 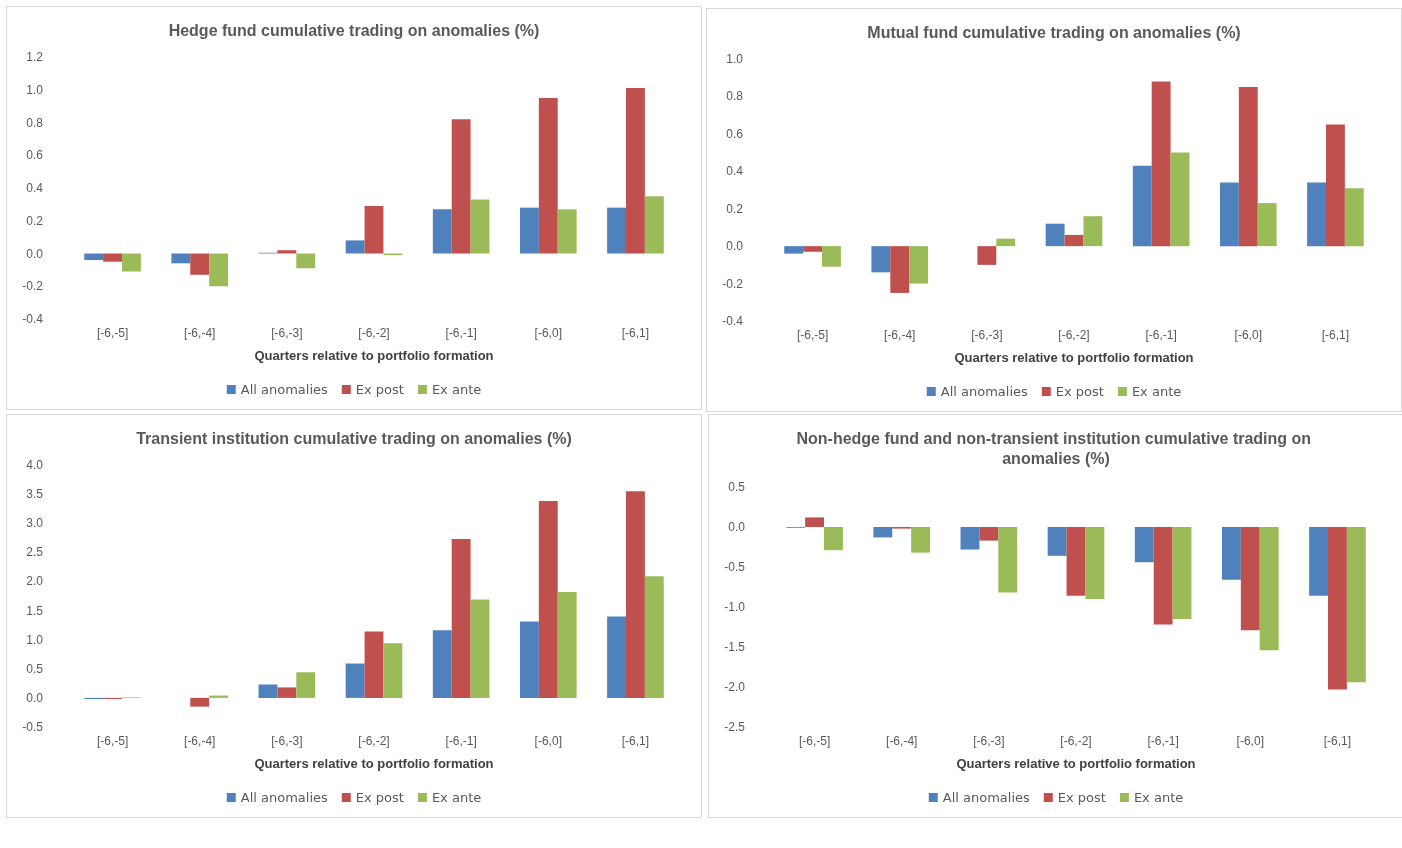 What do you see at coordinates (35, 523) in the screenshot?
I see `y-tick-label: 3.0` at bounding box center [35, 523].